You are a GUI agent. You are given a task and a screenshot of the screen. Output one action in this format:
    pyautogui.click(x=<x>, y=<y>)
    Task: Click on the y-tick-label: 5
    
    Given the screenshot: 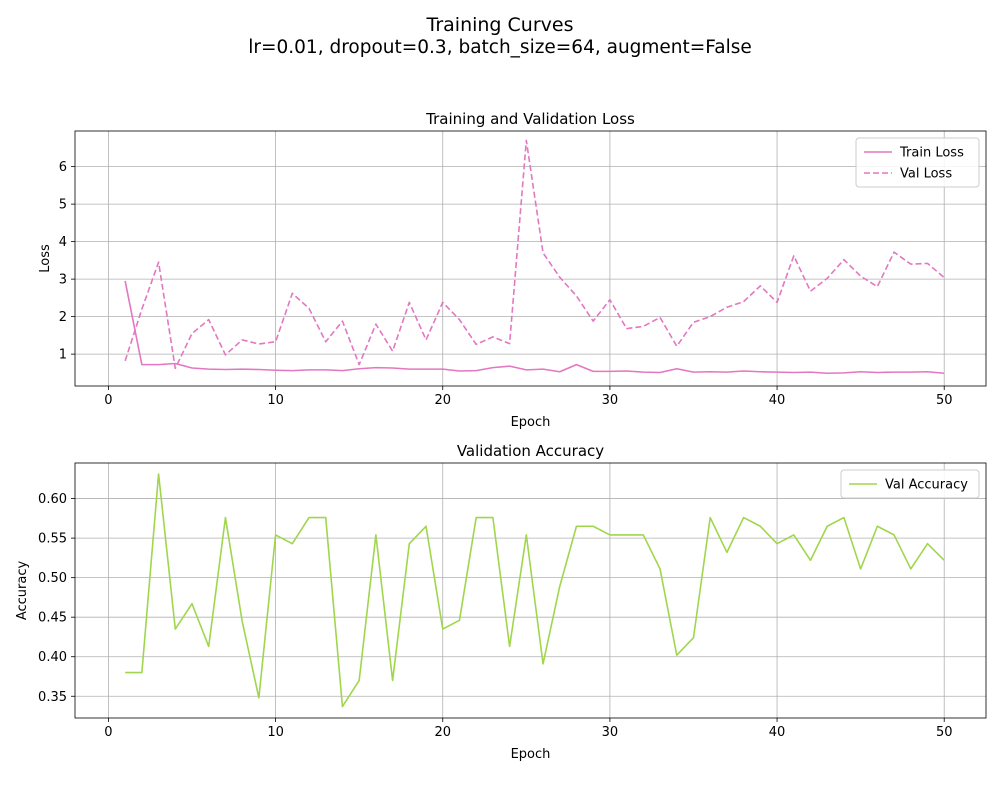 What is the action you would take?
    pyautogui.click(x=63, y=205)
    